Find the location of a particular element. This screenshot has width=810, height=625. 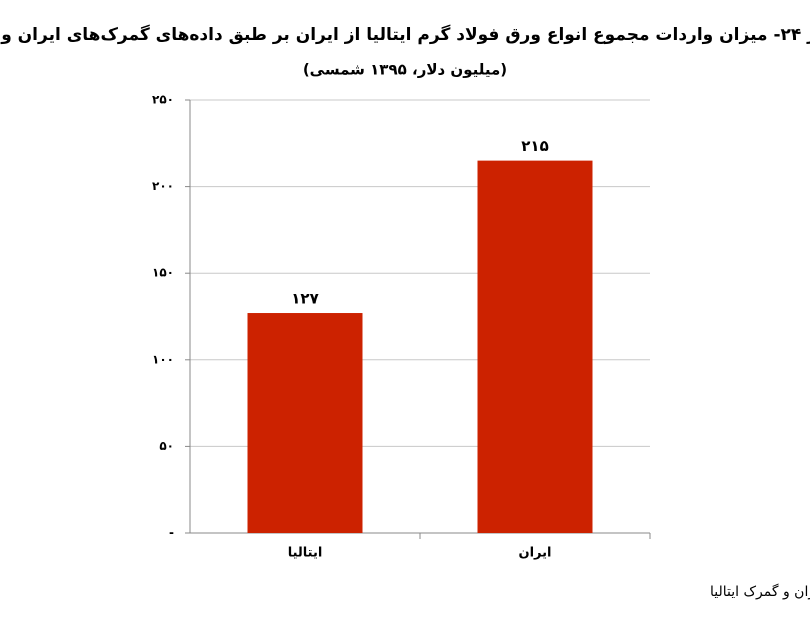

y-tick-label: ۱۵۰ is located at coordinates (163, 273).